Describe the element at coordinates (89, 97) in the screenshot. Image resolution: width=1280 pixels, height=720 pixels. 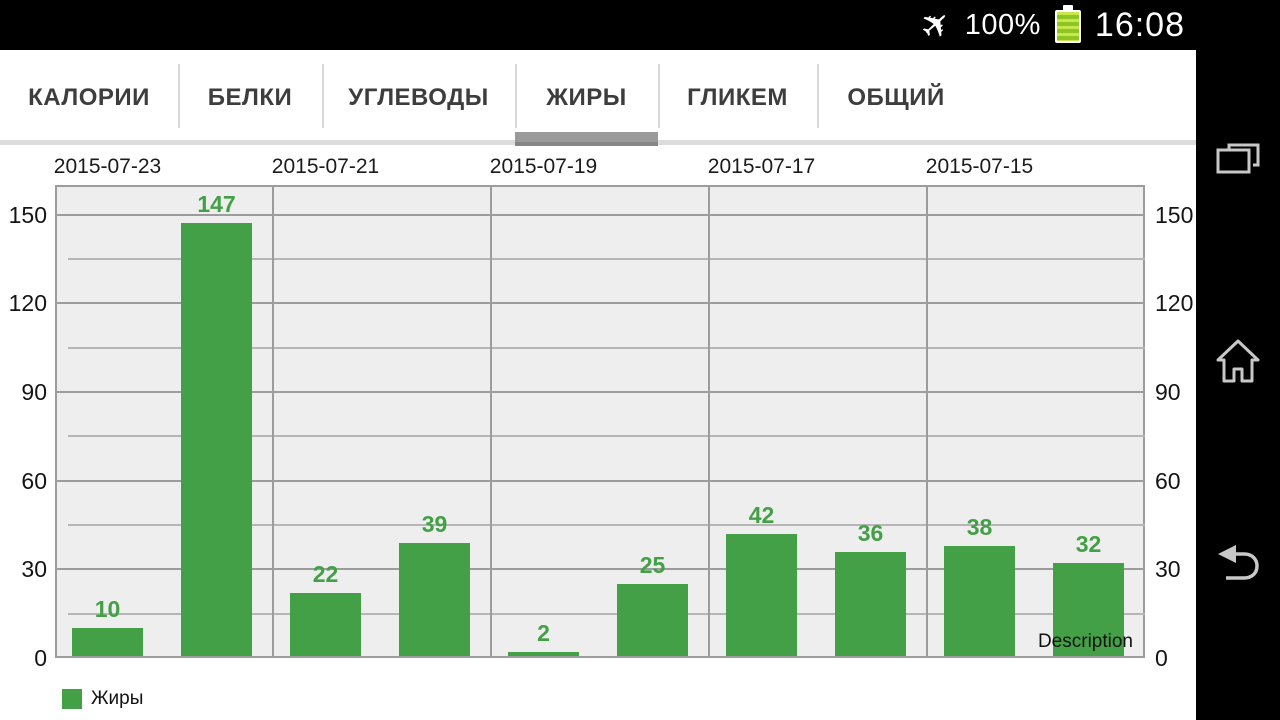
I see `tab-kalorii: КАЛОРИИ` at that location.